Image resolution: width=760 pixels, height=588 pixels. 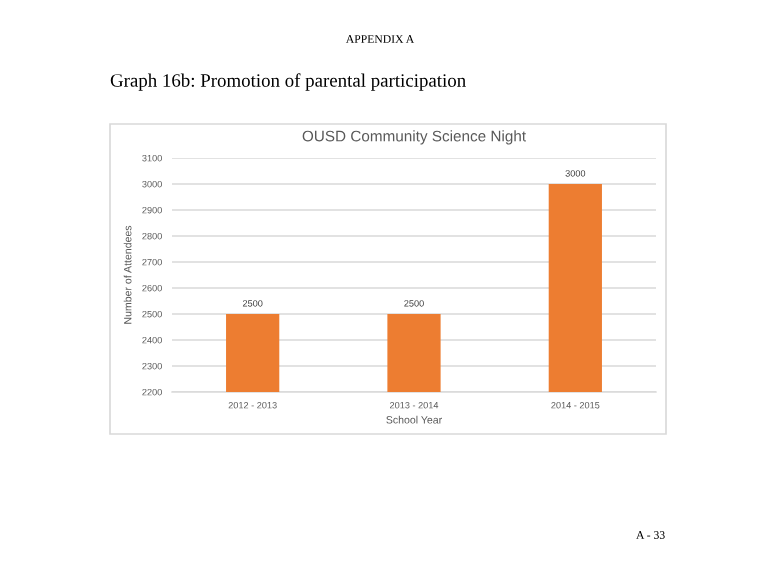 I want to click on caption: Graph 16b: Promotion of parental participation, so click(x=288, y=82).